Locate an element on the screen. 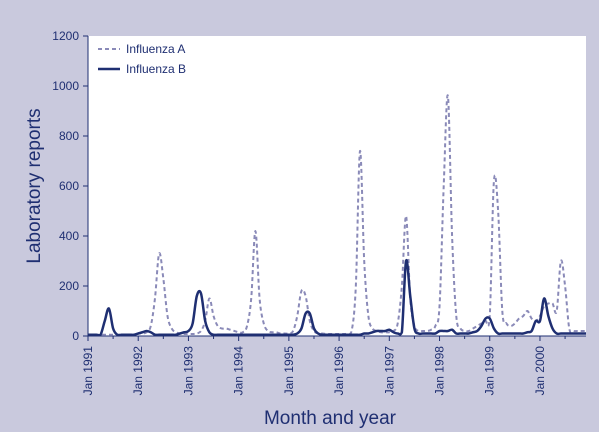 This screenshot has height=437, width=599. y-tick-label: 0 is located at coordinates (75, 336).